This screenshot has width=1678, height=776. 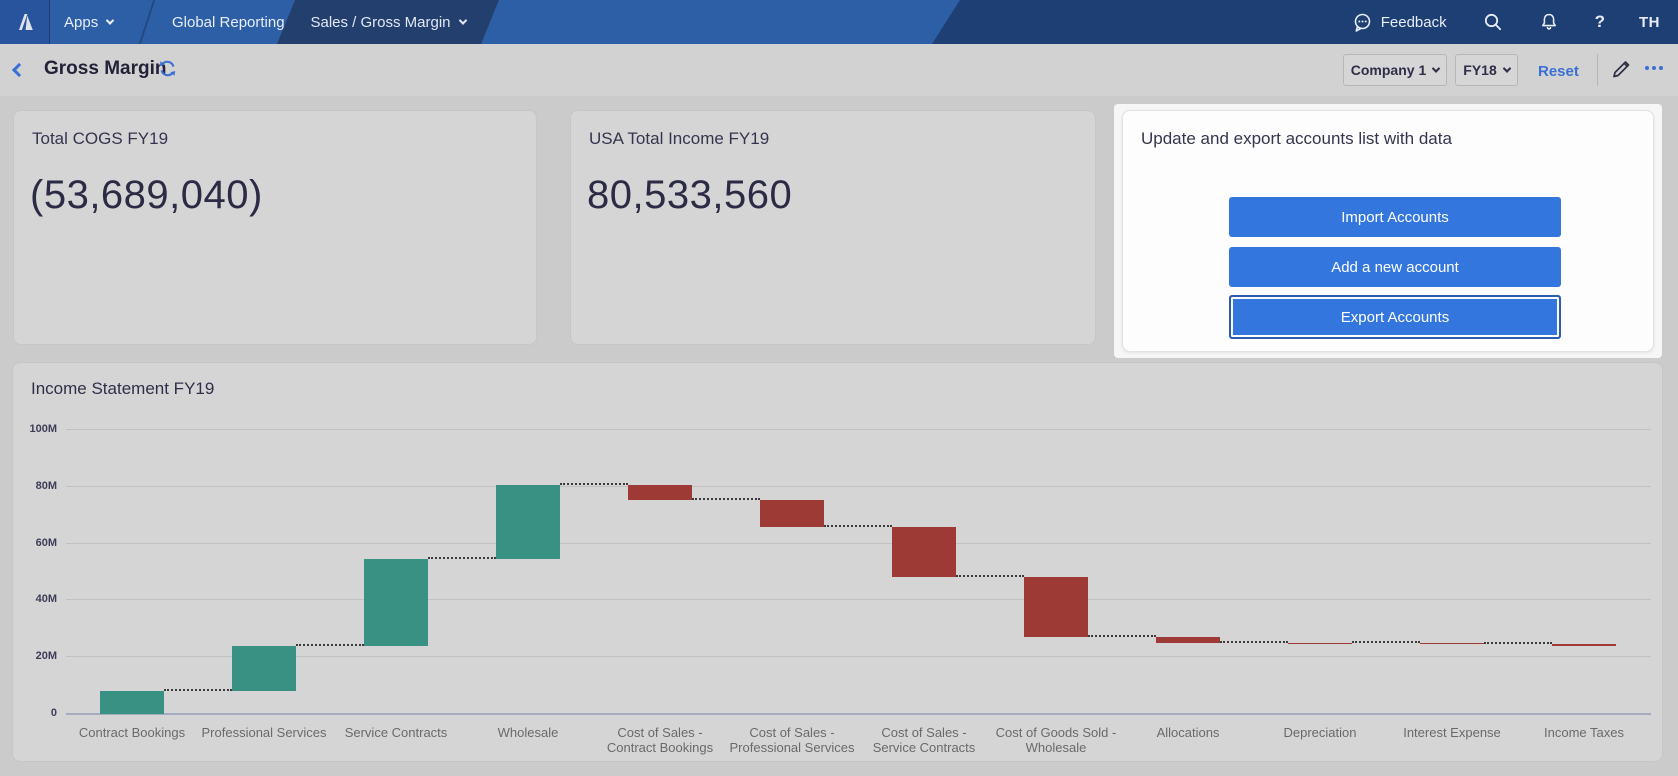 What do you see at coordinates (1452, 732) in the screenshot?
I see `x-axis-category-label: Interest Expense` at bounding box center [1452, 732].